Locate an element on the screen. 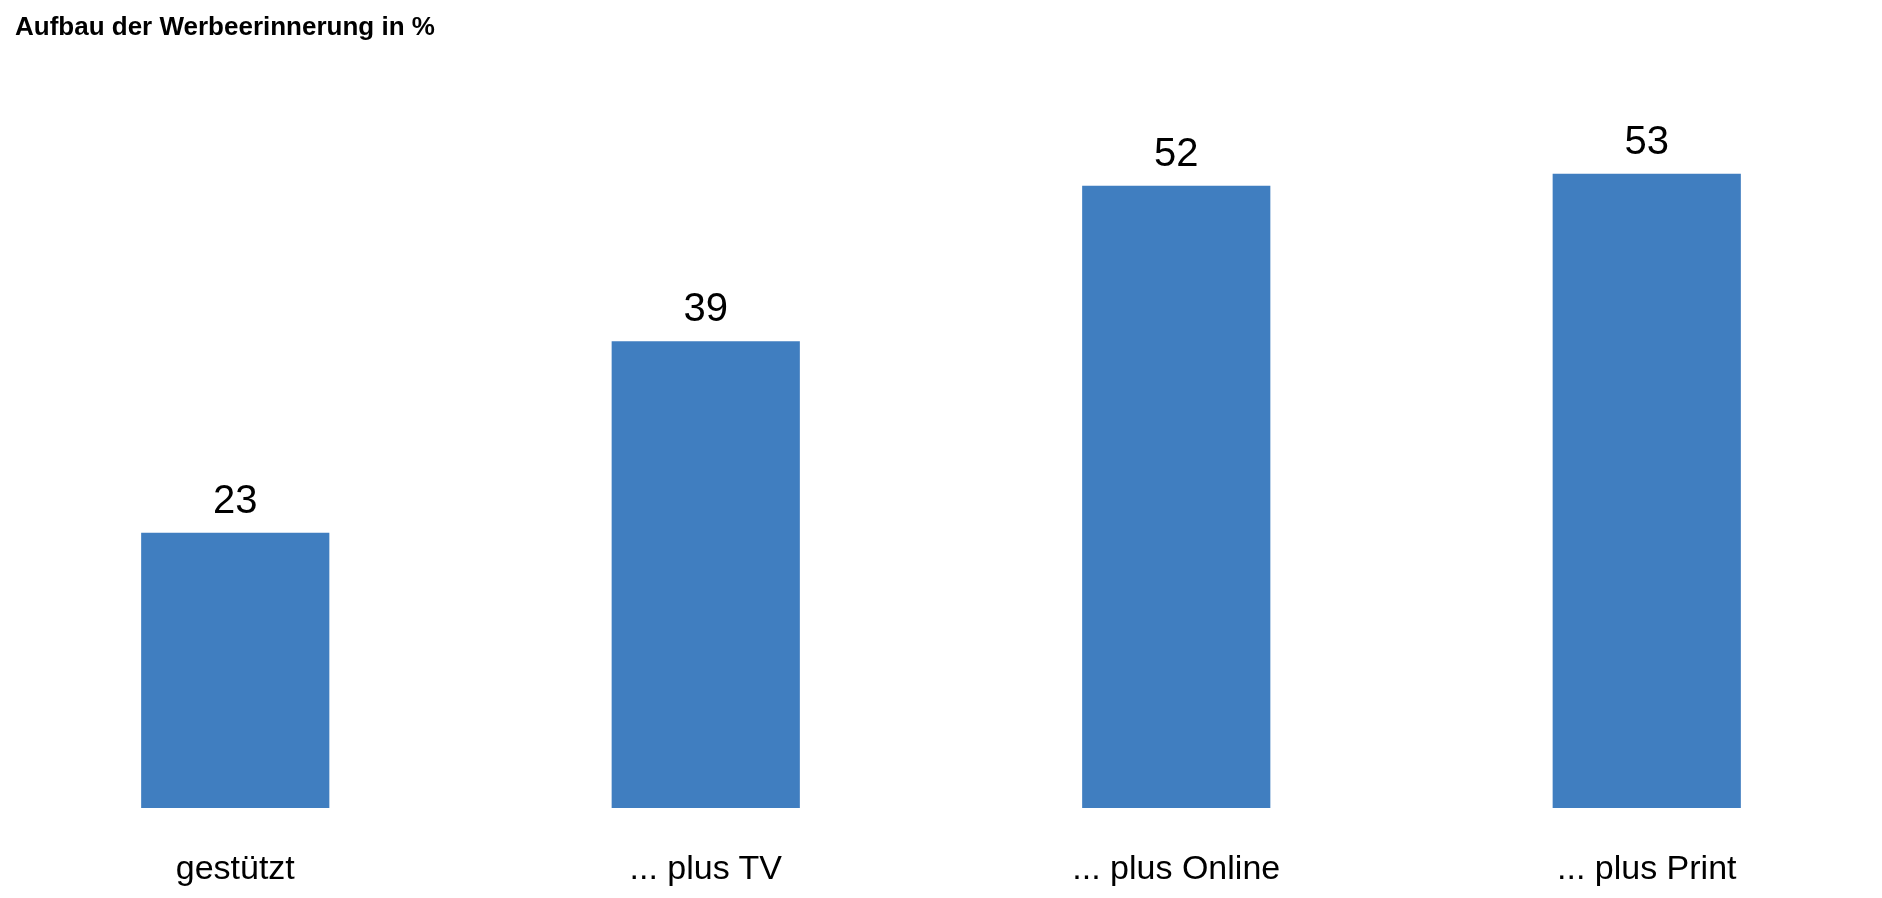  x-tick-label: ... plus Print is located at coordinates (1647, 867).